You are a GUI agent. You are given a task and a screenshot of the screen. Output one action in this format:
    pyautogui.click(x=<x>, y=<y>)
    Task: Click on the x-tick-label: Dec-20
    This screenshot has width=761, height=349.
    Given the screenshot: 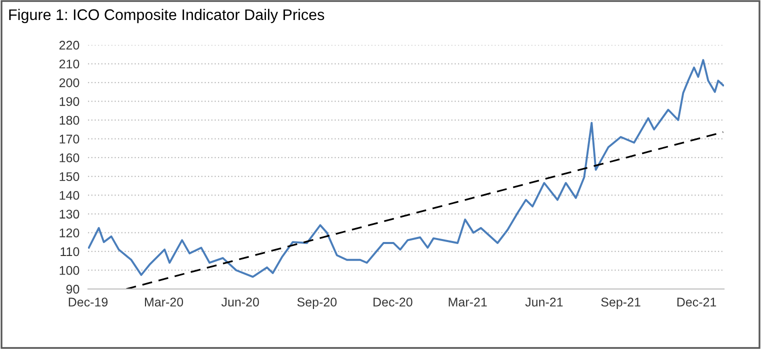 What is the action you would take?
    pyautogui.click(x=393, y=302)
    